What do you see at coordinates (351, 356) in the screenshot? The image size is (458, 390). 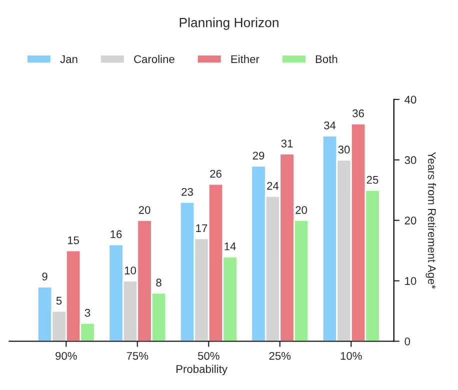 I see `x-tick-label: 10%` at bounding box center [351, 356].